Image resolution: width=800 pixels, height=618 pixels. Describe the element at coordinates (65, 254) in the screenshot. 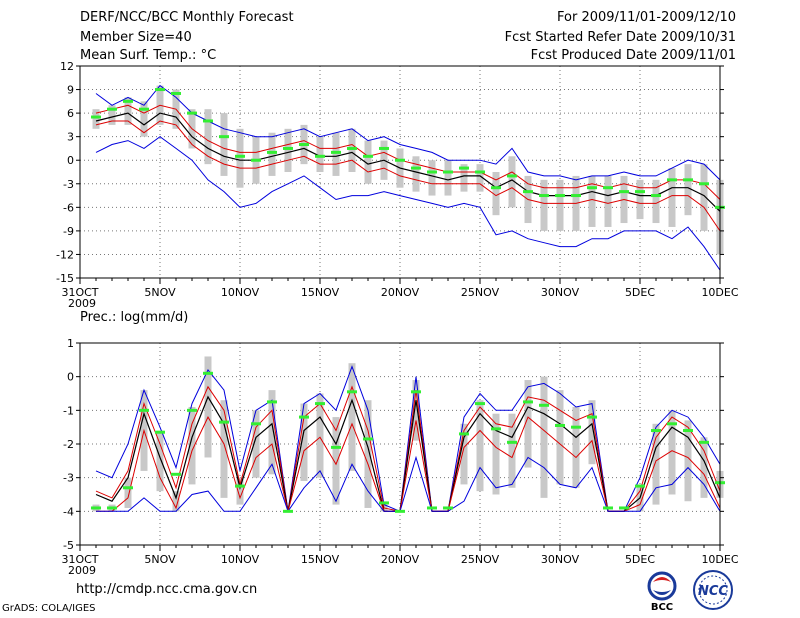

I see `y-tick-label: -12` at that location.